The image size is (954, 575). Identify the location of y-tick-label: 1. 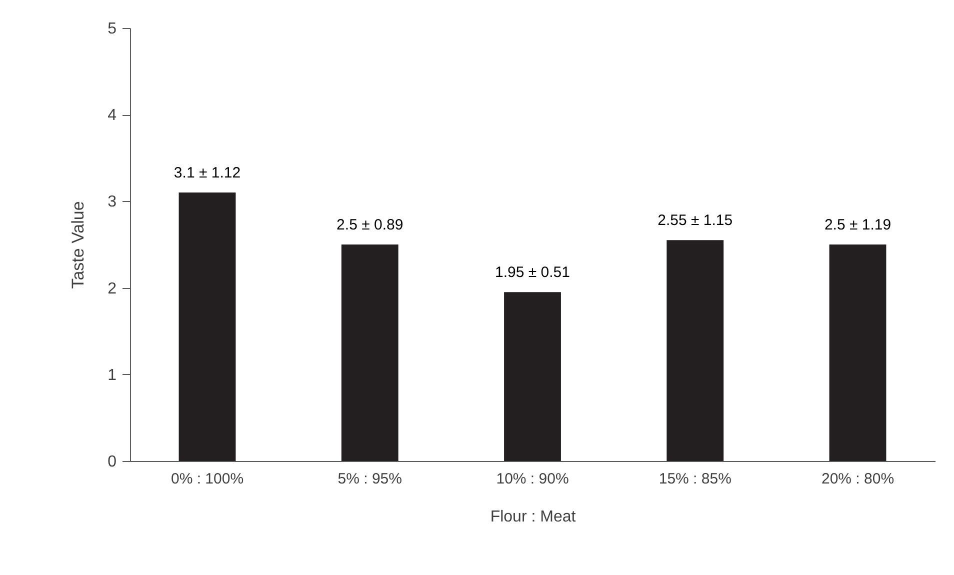
(112, 375).